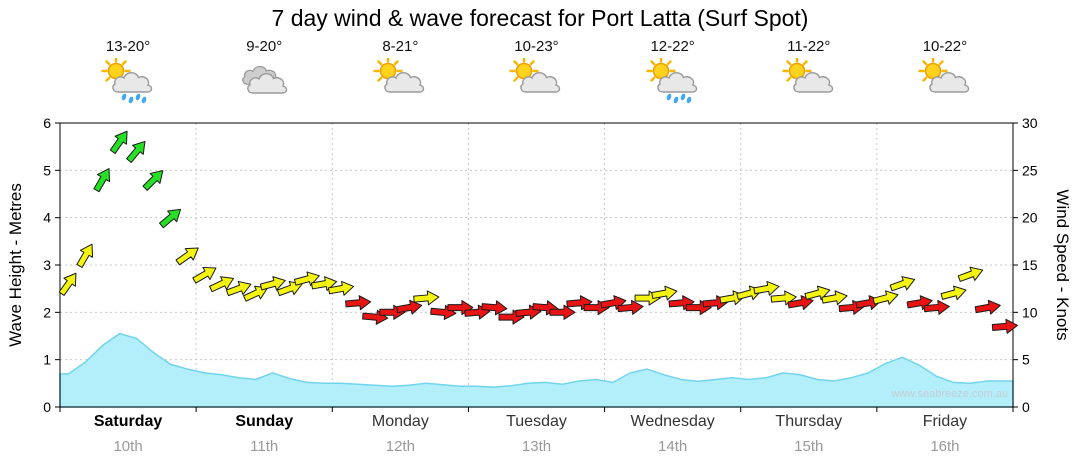  What do you see at coordinates (536, 370) in the screenshot?
I see `wave-height-area` at bounding box center [536, 370].